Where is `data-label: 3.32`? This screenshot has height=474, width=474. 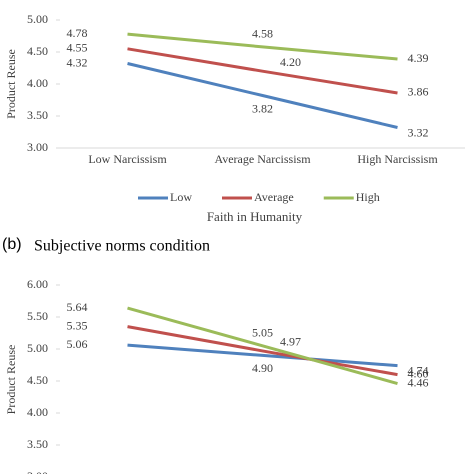
data-label: 3.32 is located at coordinates (418, 132).